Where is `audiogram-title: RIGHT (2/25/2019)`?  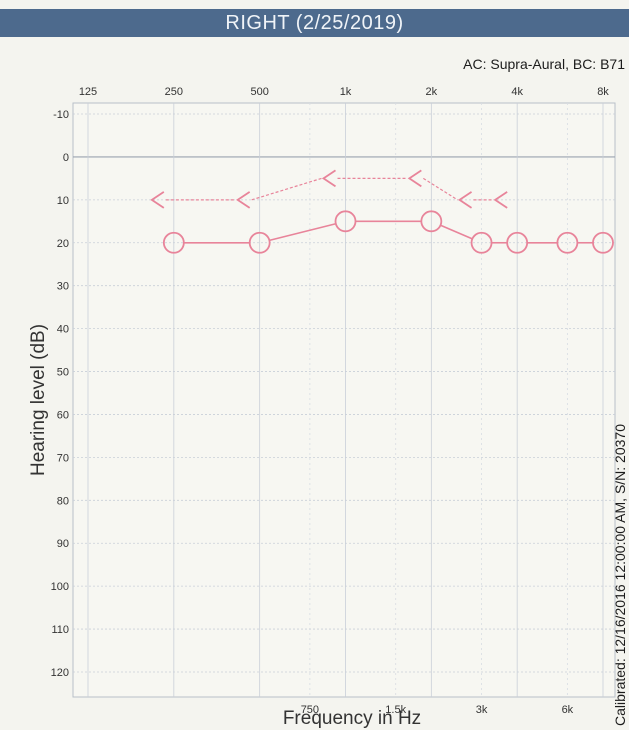 audiogram-title: RIGHT (2/25/2019) is located at coordinates (314, 23).